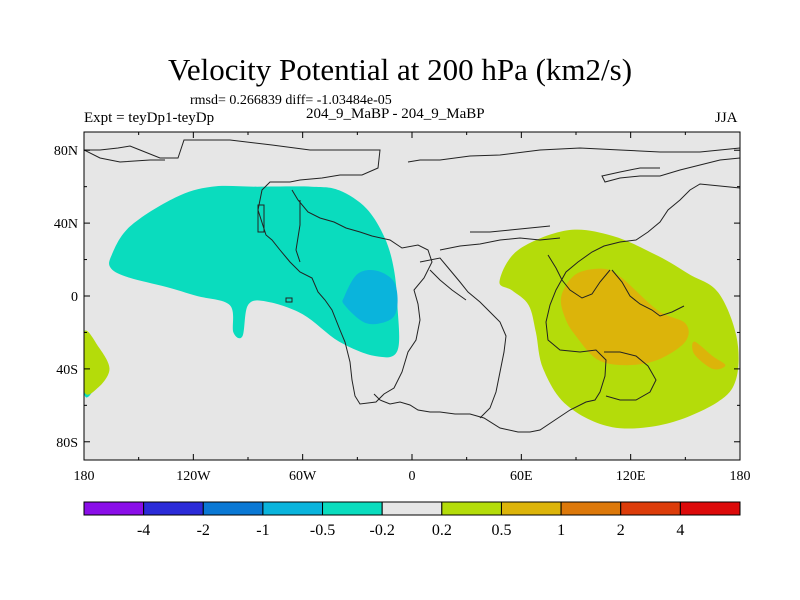 Image resolution: width=800 pixels, height=600 pixels. Describe the element at coordinates (630, 376) in the screenshot. I see `coastline-australia` at that location.